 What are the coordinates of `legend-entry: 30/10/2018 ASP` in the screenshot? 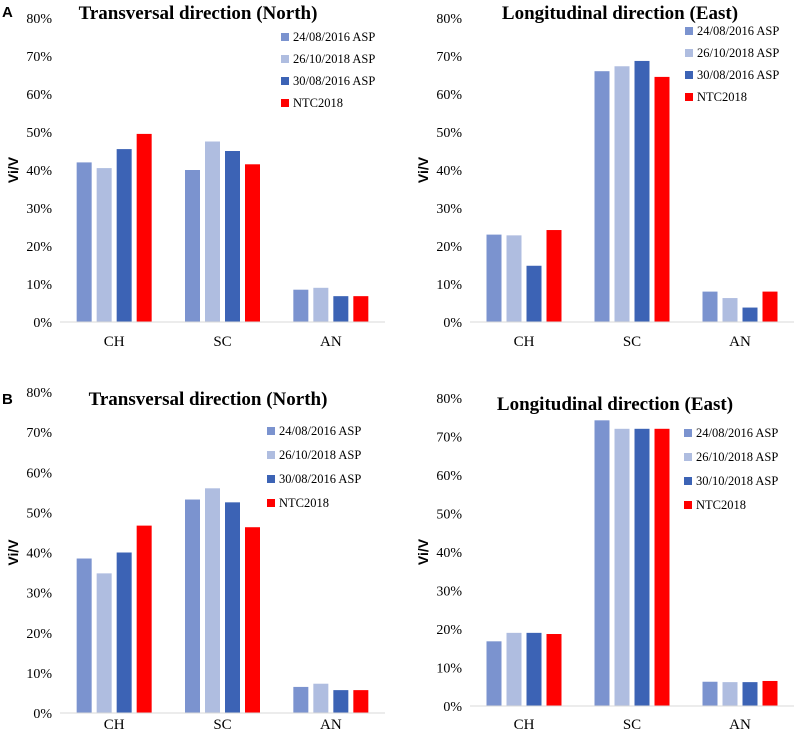 It's located at (737, 481).